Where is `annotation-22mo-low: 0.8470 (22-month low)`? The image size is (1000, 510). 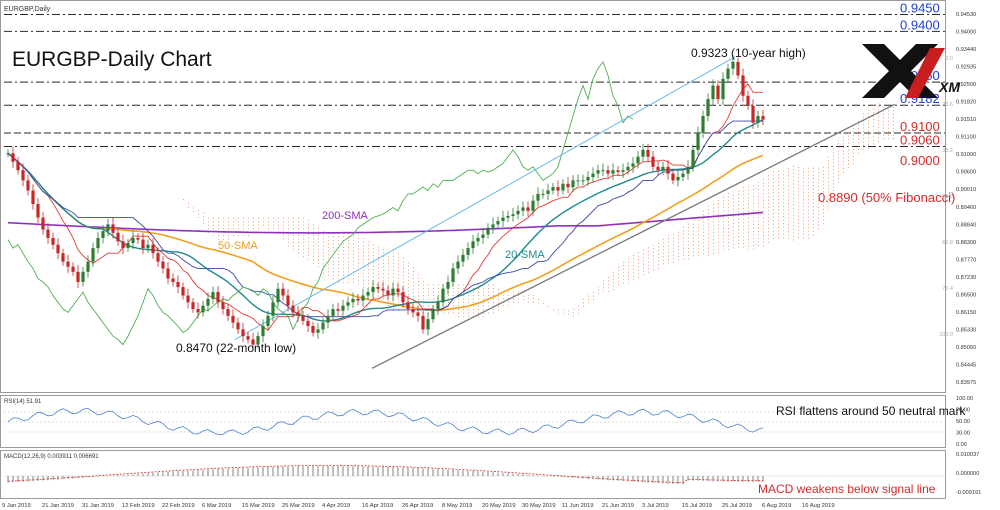 annotation-22mo-low: 0.8470 (22-month low) is located at coordinates (236, 348).